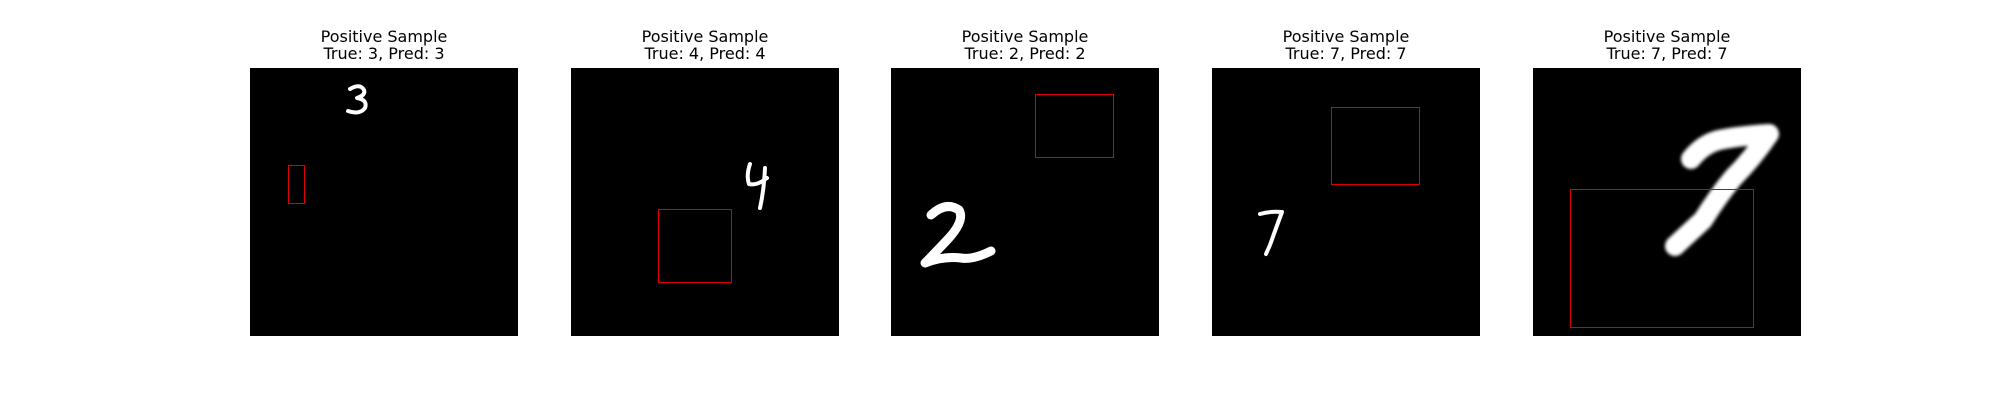 The height and width of the screenshot is (400, 2000). I want to click on digit-4-glyph, so click(757, 186).